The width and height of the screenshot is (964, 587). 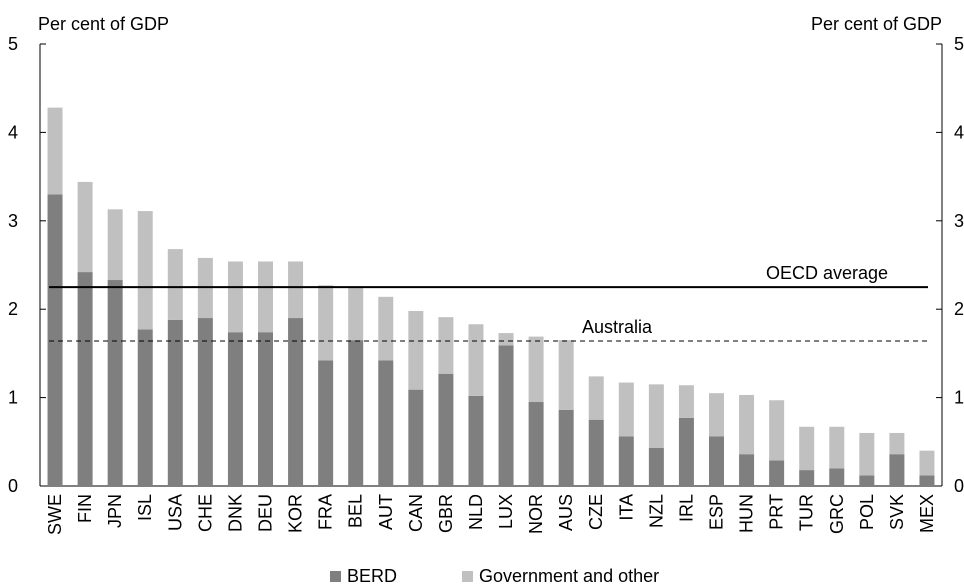 What do you see at coordinates (716, 461) in the screenshot?
I see `bar-berd-esp` at bounding box center [716, 461].